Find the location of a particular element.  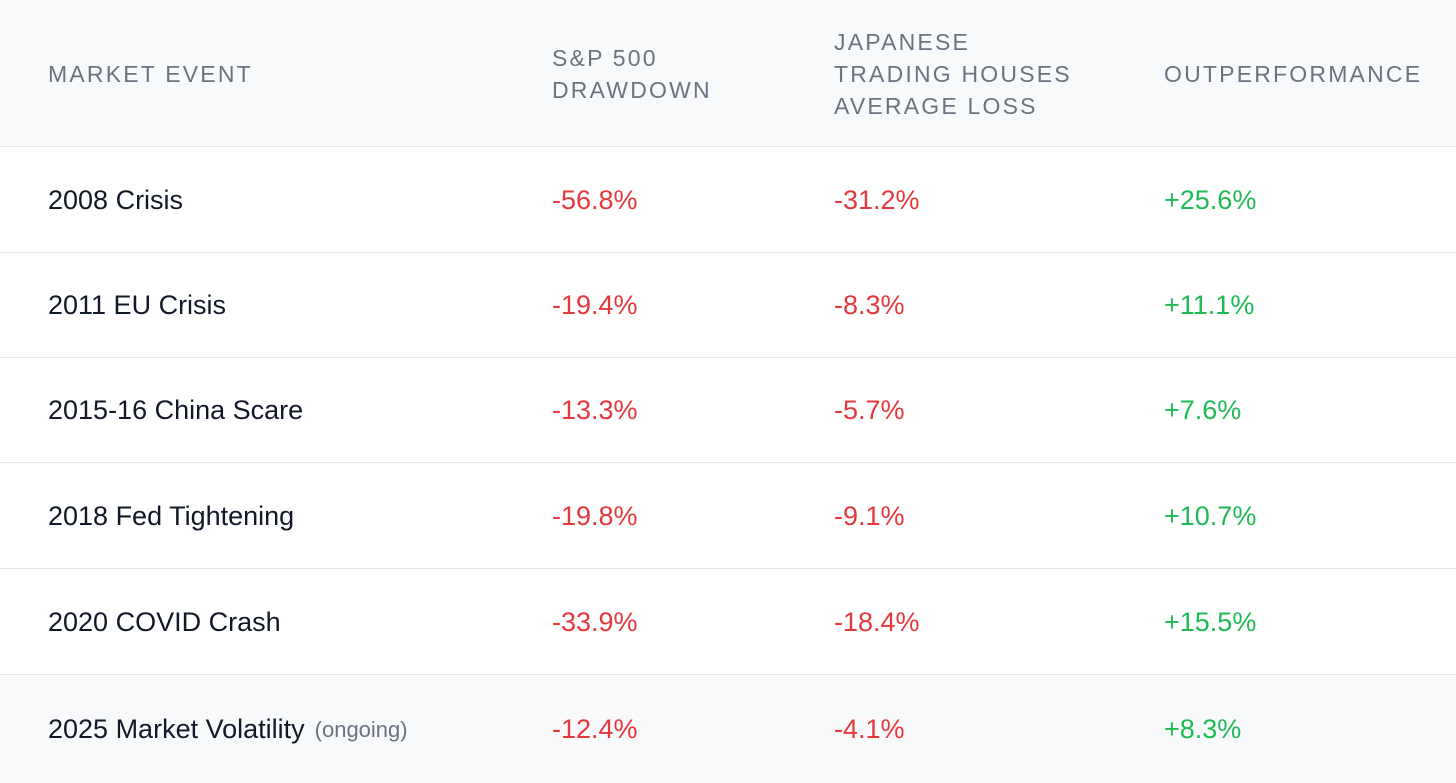

outperformance-cell: +7.6% is located at coordinates (1203, 410).